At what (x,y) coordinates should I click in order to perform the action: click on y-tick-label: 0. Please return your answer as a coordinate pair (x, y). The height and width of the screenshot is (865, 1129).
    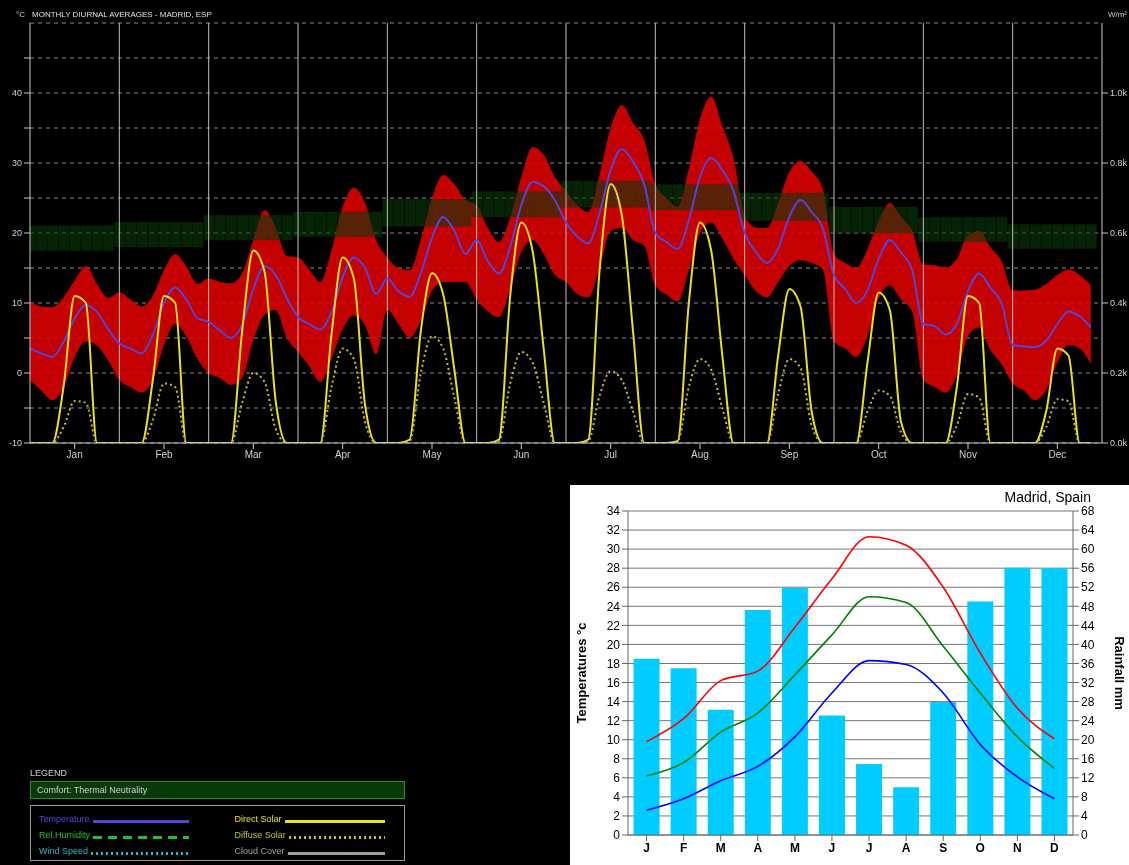
    Looking at the image, I should click on (617, 835).